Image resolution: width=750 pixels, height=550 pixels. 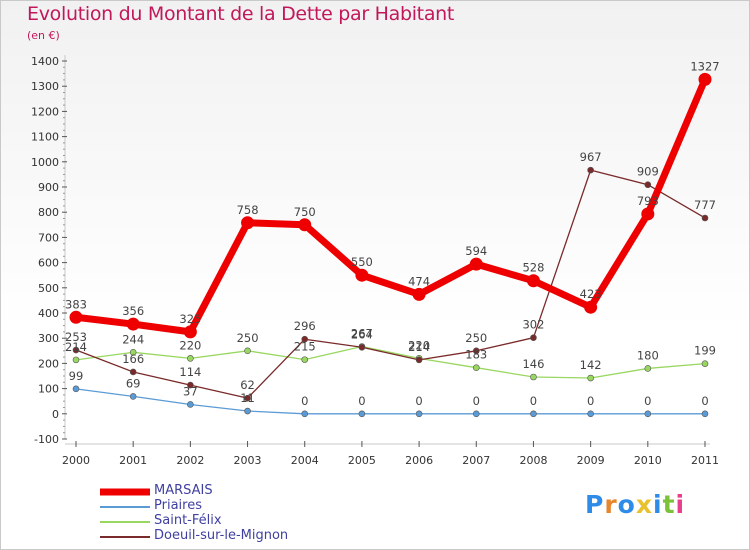 I want to click on legend-item: Saint-Félix, so click(x=230, y=521).